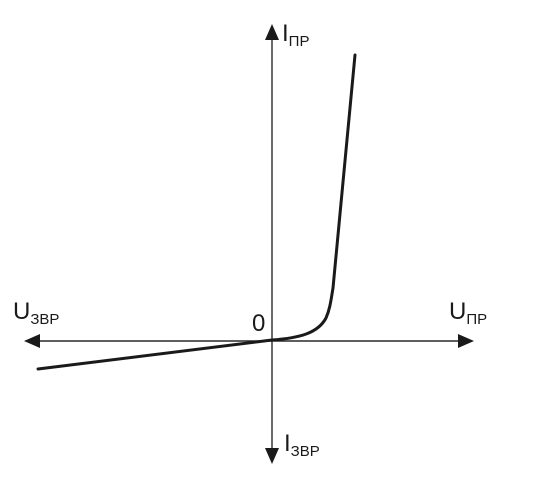 The image size is (552, 504). I want to click on label-voltage-reverse-symbol: U, so click(21, 311).